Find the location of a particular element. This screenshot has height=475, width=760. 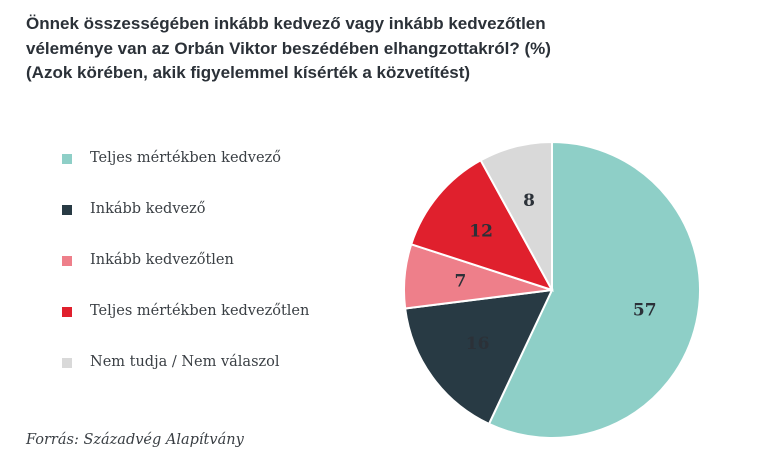

slice-value-label-1: 16 is located at coordinates (478, 344).